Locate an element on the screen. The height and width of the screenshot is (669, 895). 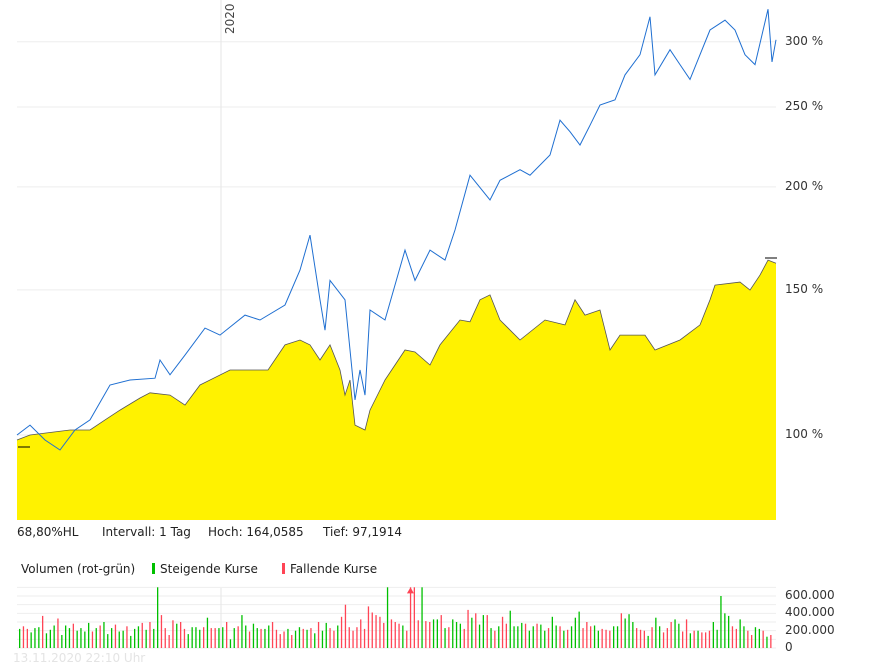
legend-down-swatch is located at coordinates (283, 568).